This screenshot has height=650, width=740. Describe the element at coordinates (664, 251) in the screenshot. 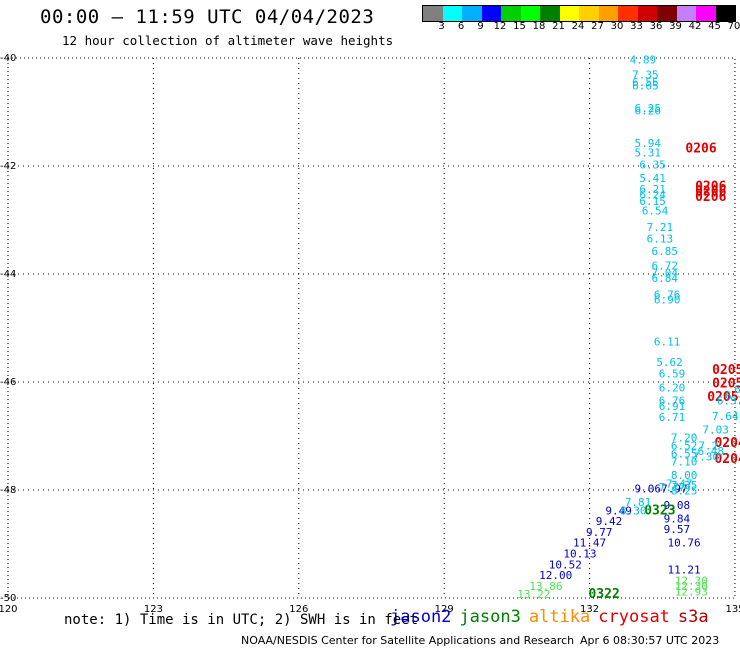

I see `data-point-label: 6.85` at that location.